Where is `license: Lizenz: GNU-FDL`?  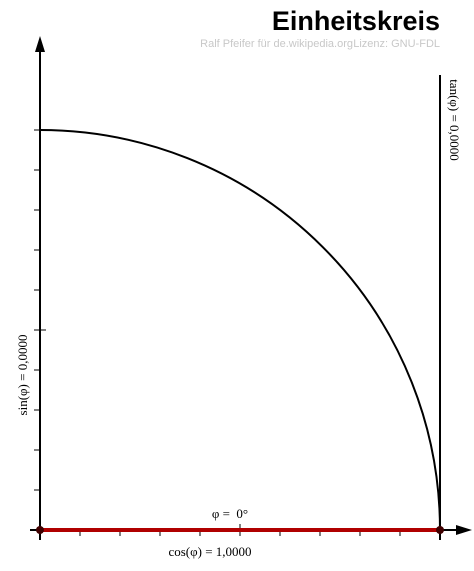
license: Lizenz: GNU-FDL is located at coordinates (396, 44).